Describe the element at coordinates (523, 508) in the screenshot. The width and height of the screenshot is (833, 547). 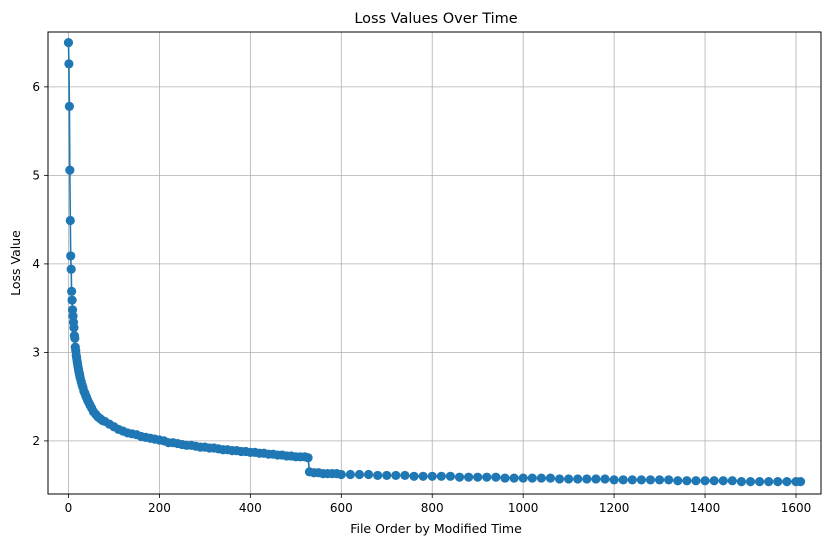
I see `x-tick-label: 1000` at that location.